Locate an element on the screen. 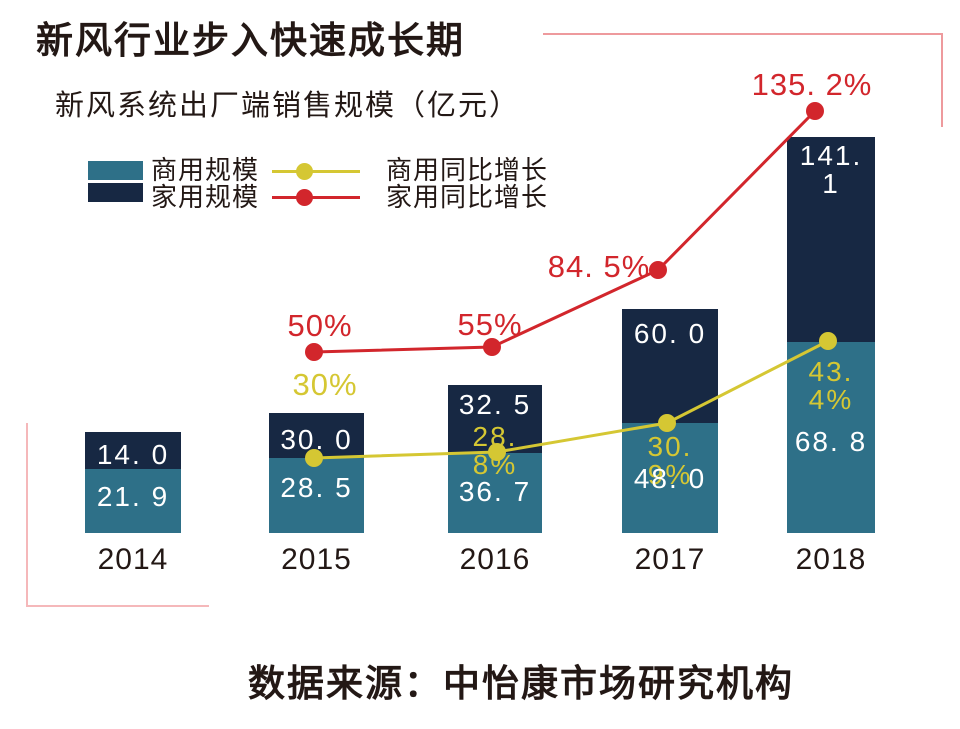 The height and width of the screenshot is (729, 960). bar-value-household-2015: 30. 0 is located at coordinates (316, 439).